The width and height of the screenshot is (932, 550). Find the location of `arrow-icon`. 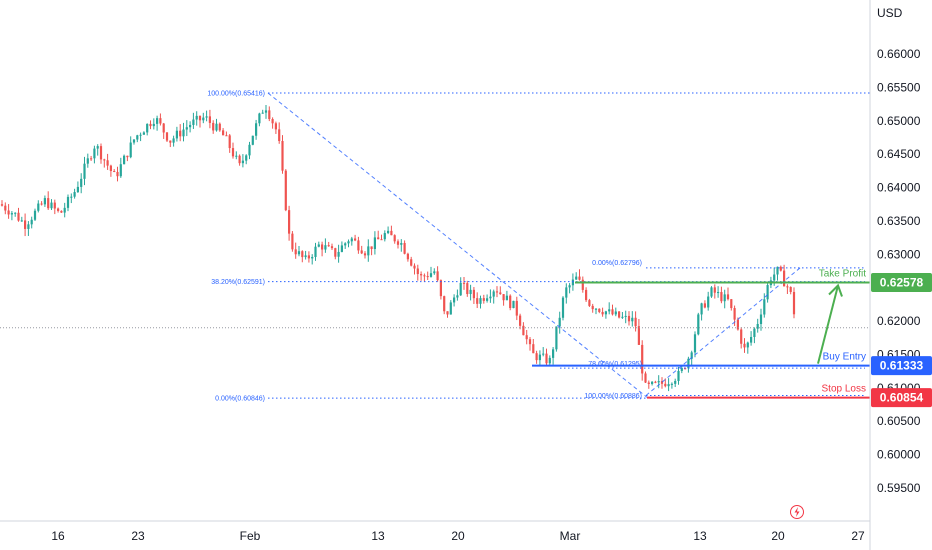

arrow-icon is located at coordinates (828, 324).